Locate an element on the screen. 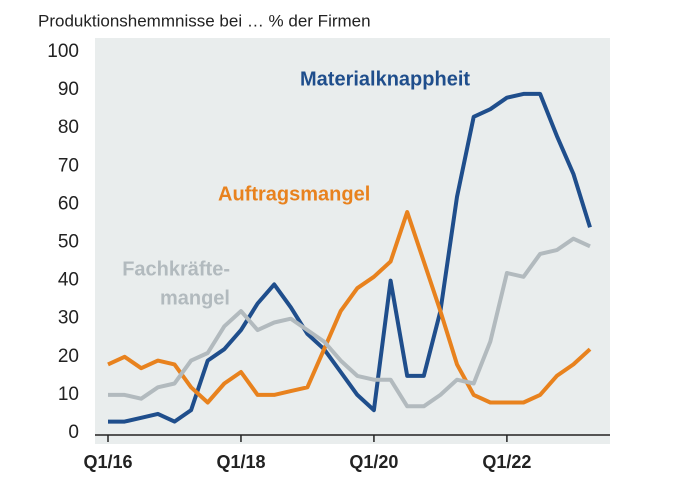 The width and height of the screenshot is (675, 486). chart-title: Produktionshemmnisse bei … % der Firmen is located at coordinates (204, 20).